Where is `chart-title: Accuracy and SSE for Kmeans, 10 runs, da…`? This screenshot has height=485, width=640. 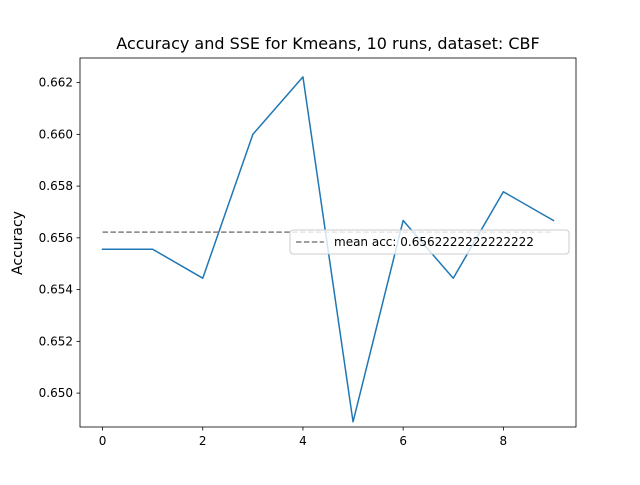
chart-title: Accuracy and SSE for Kmeans, 10 runs, da… is located at coordinates (327, 43).